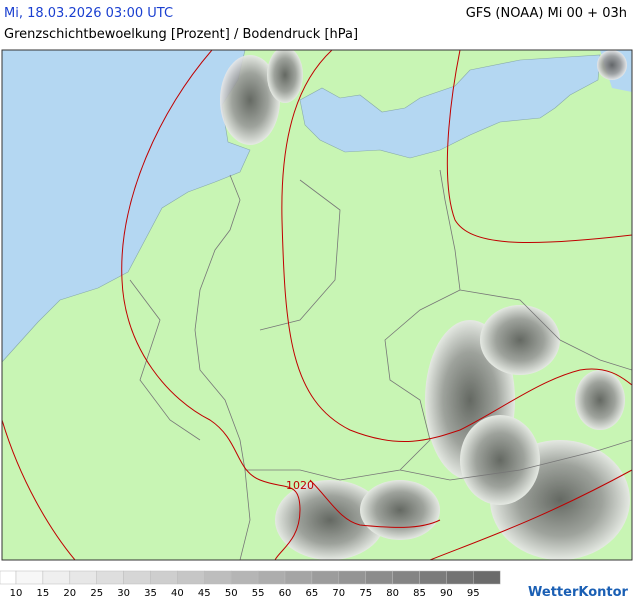 The image size is (633, 600). I want to click on isobar-label: 1020, so click(300, 485).